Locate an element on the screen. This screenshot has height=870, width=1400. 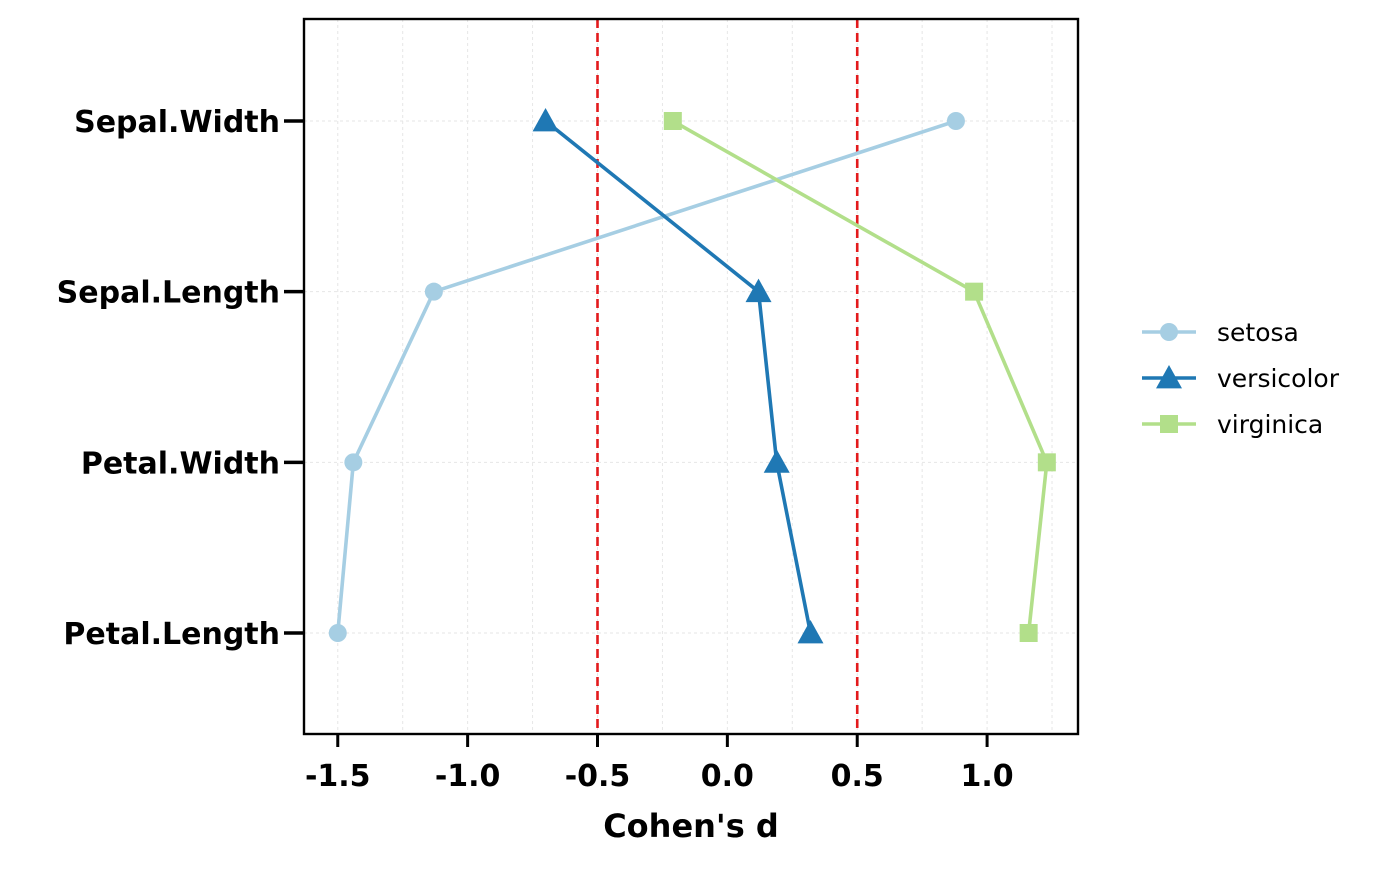
x-tick-label: 0.5 is located at coordinates (857, 776).